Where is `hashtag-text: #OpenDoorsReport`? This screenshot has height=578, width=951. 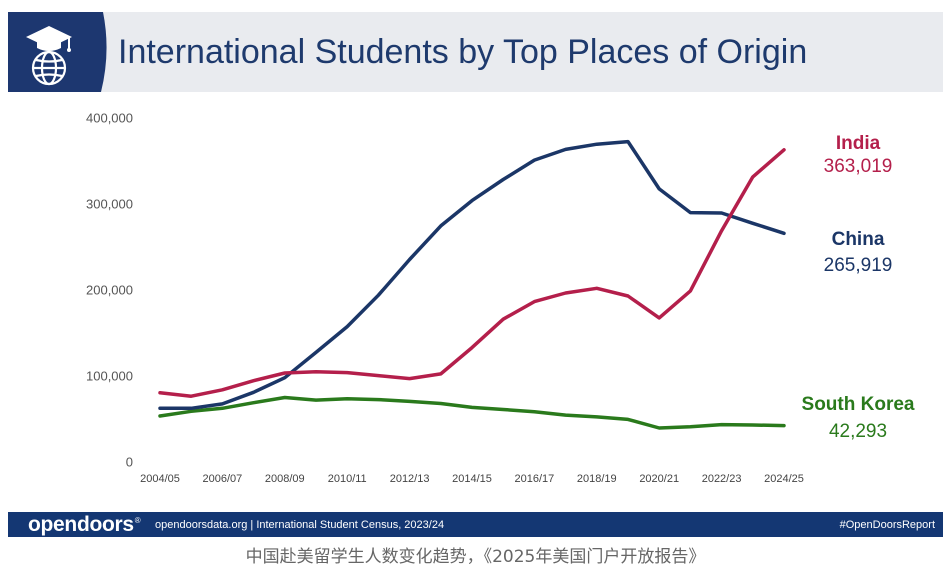
hashtag-text: #OpenDoorsReport is located at coordinates (887, 525).